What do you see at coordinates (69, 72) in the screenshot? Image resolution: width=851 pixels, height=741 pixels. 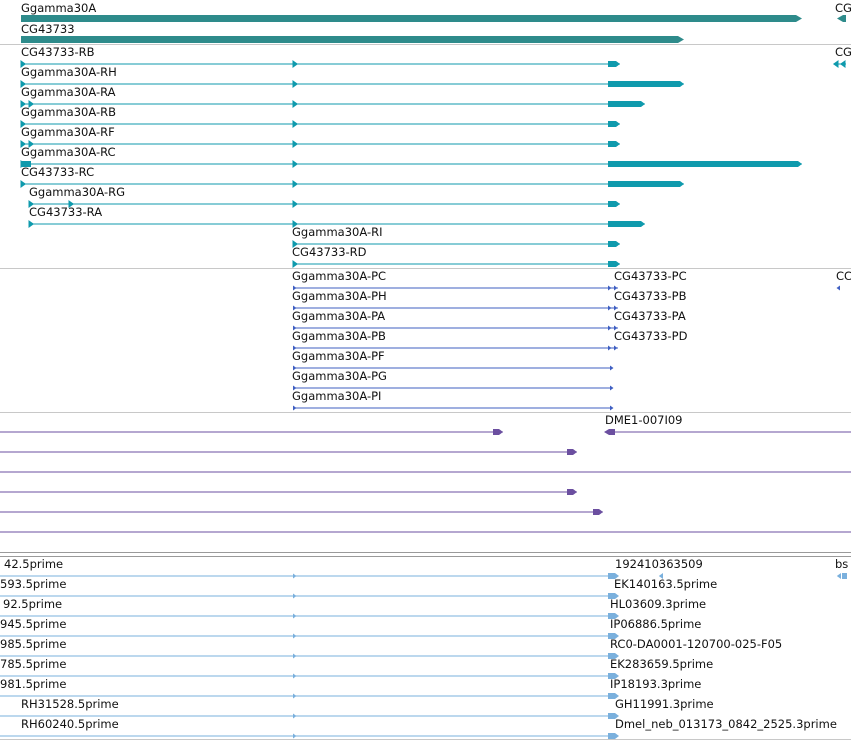 I see `transcript-label: Ggamma30A-RH` at bounding box center [69, 72].